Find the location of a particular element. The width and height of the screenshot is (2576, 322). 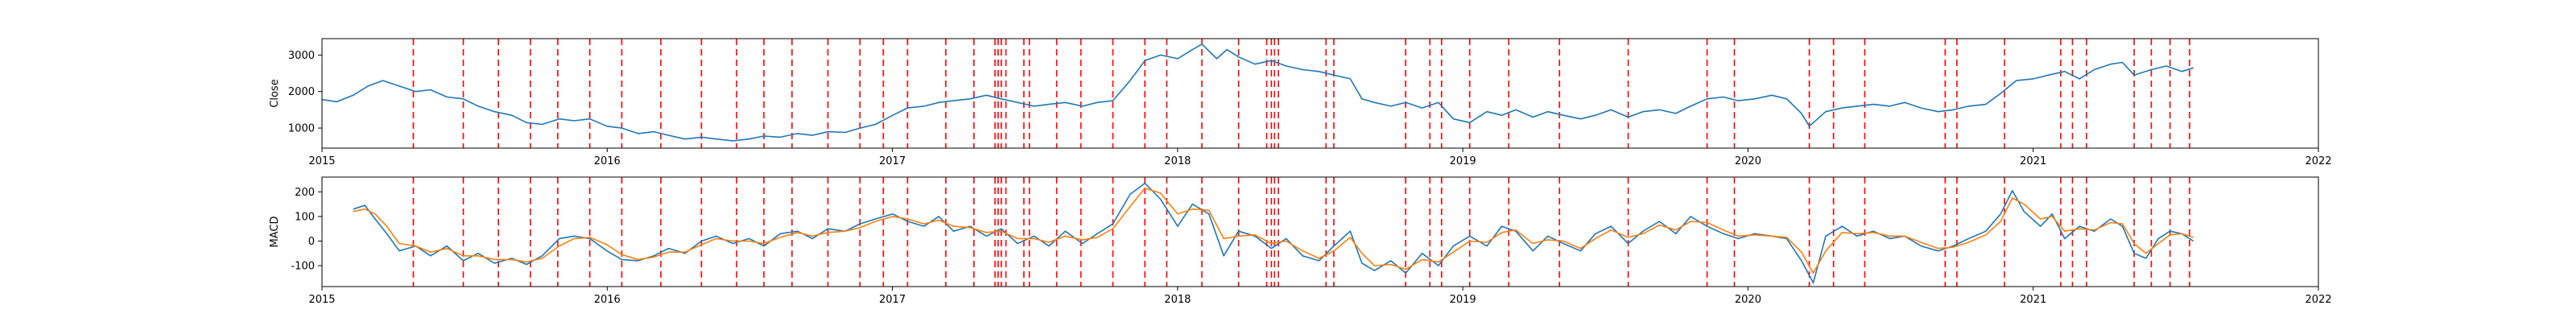

close-x-tick-label: 2020 is located at coordinates (1748, 161).